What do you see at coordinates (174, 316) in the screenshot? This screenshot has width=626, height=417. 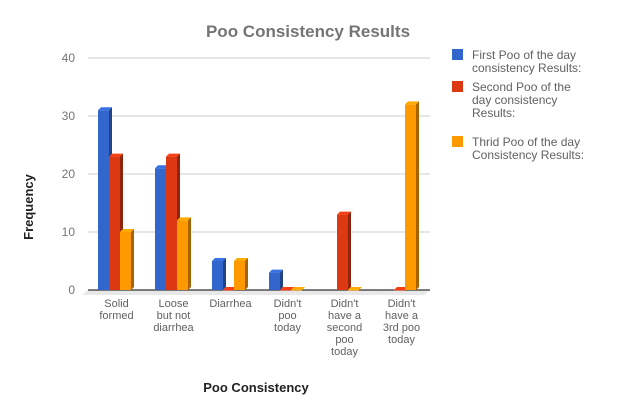 I see `x-tick-label: but not` at bounding box center [174, 316].